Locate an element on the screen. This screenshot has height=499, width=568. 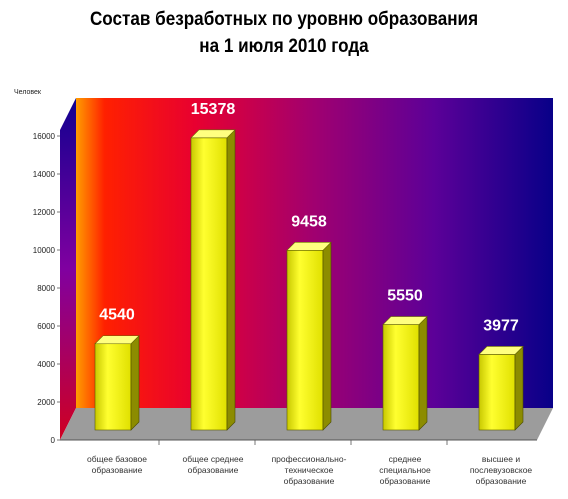
y-tick-label: 16000 is located at coordinates (44, 136).